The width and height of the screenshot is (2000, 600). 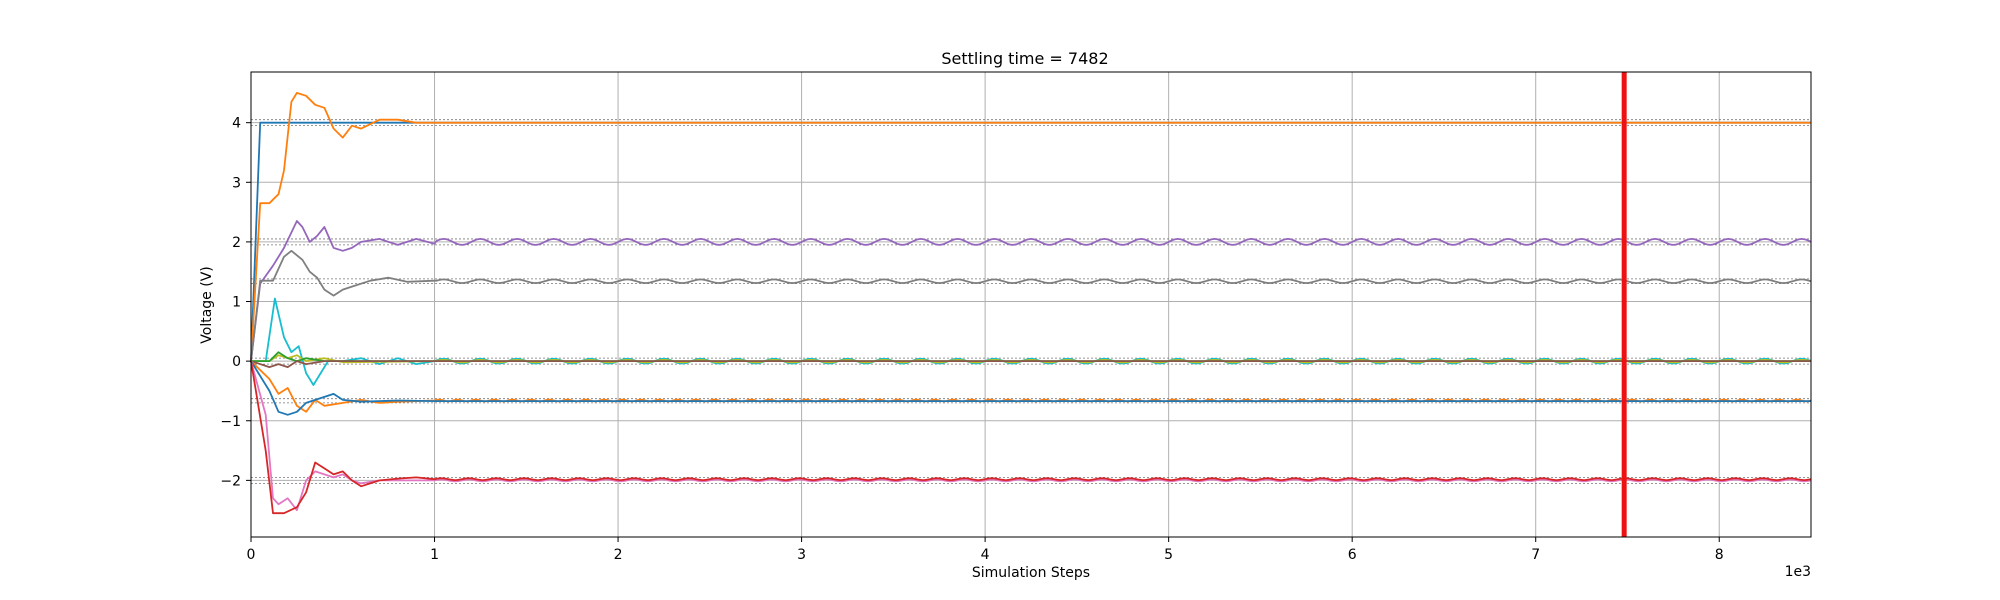 I want to click on x-tick-label: 2, so click(x=618, y=555).